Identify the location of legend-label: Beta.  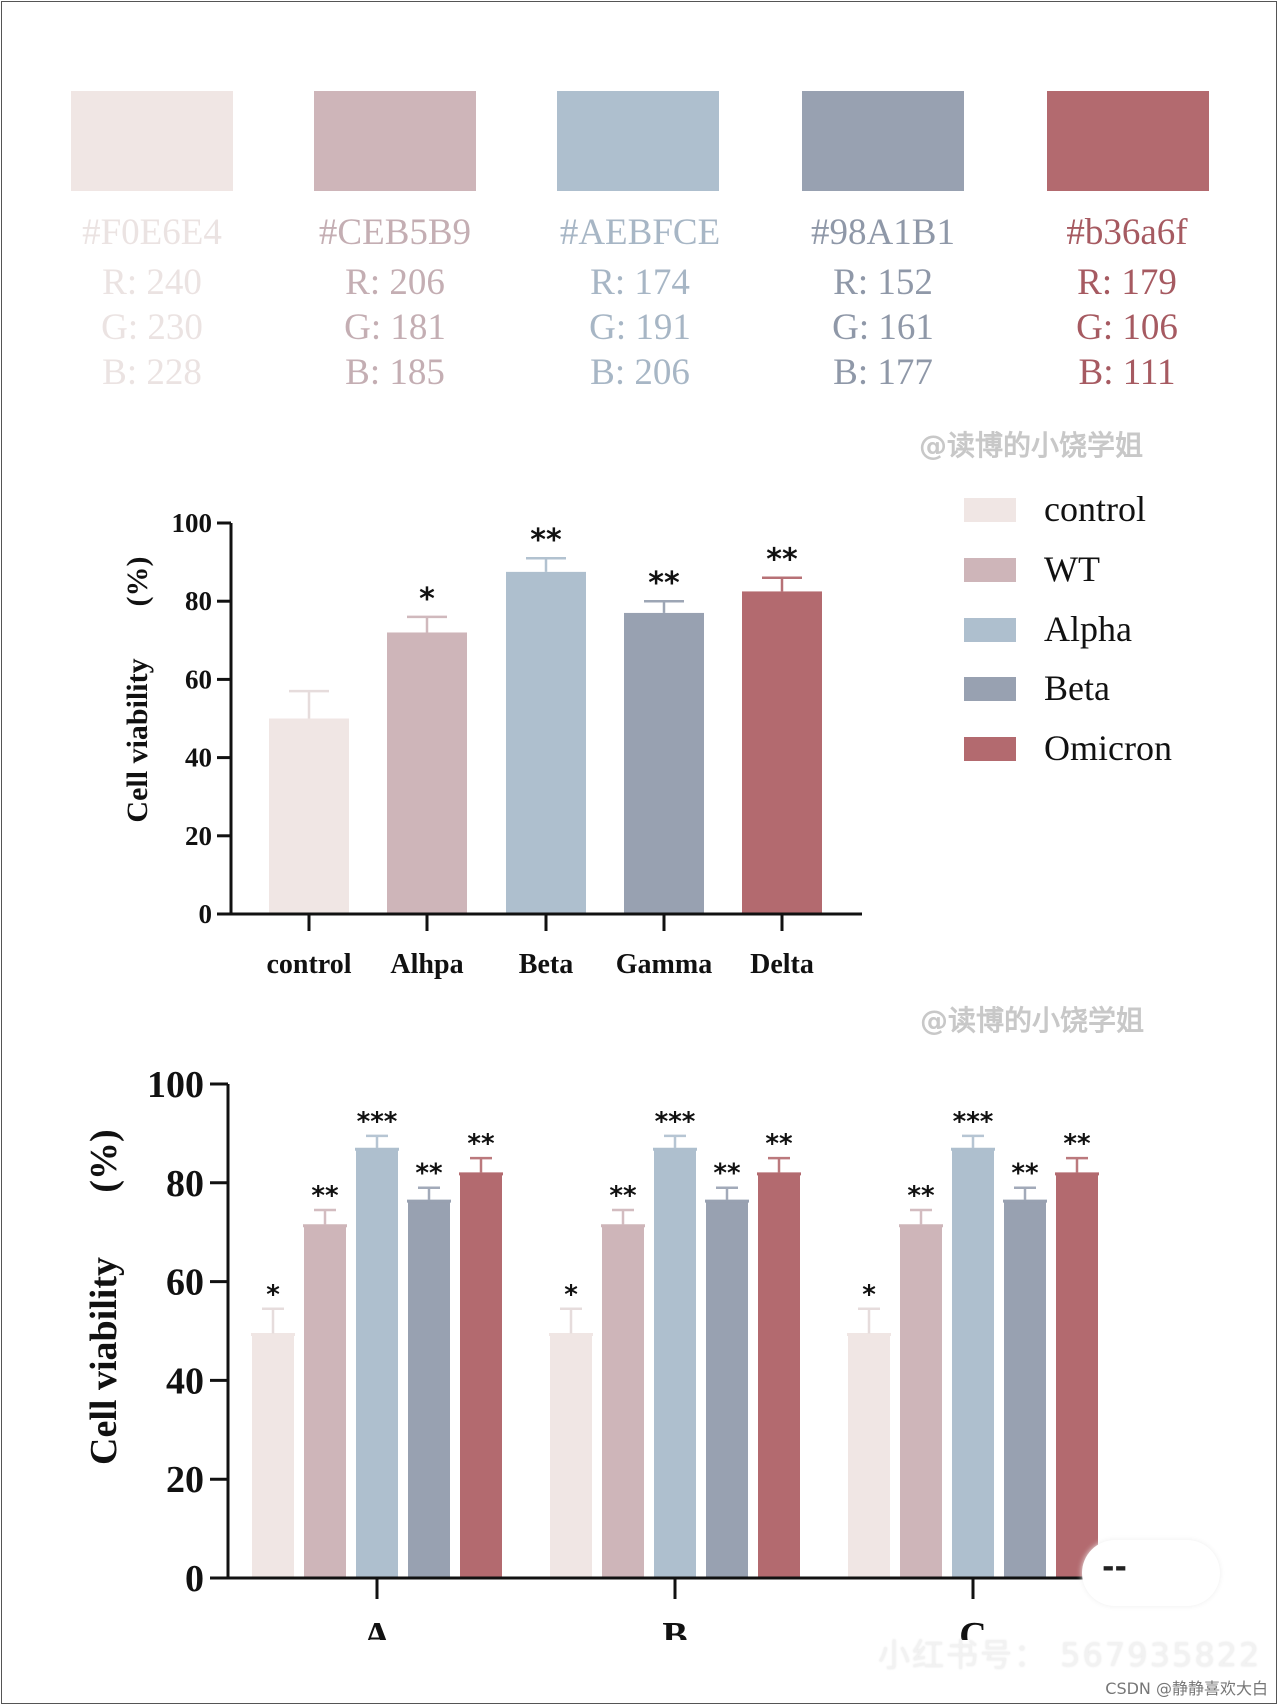
(1077, 688).